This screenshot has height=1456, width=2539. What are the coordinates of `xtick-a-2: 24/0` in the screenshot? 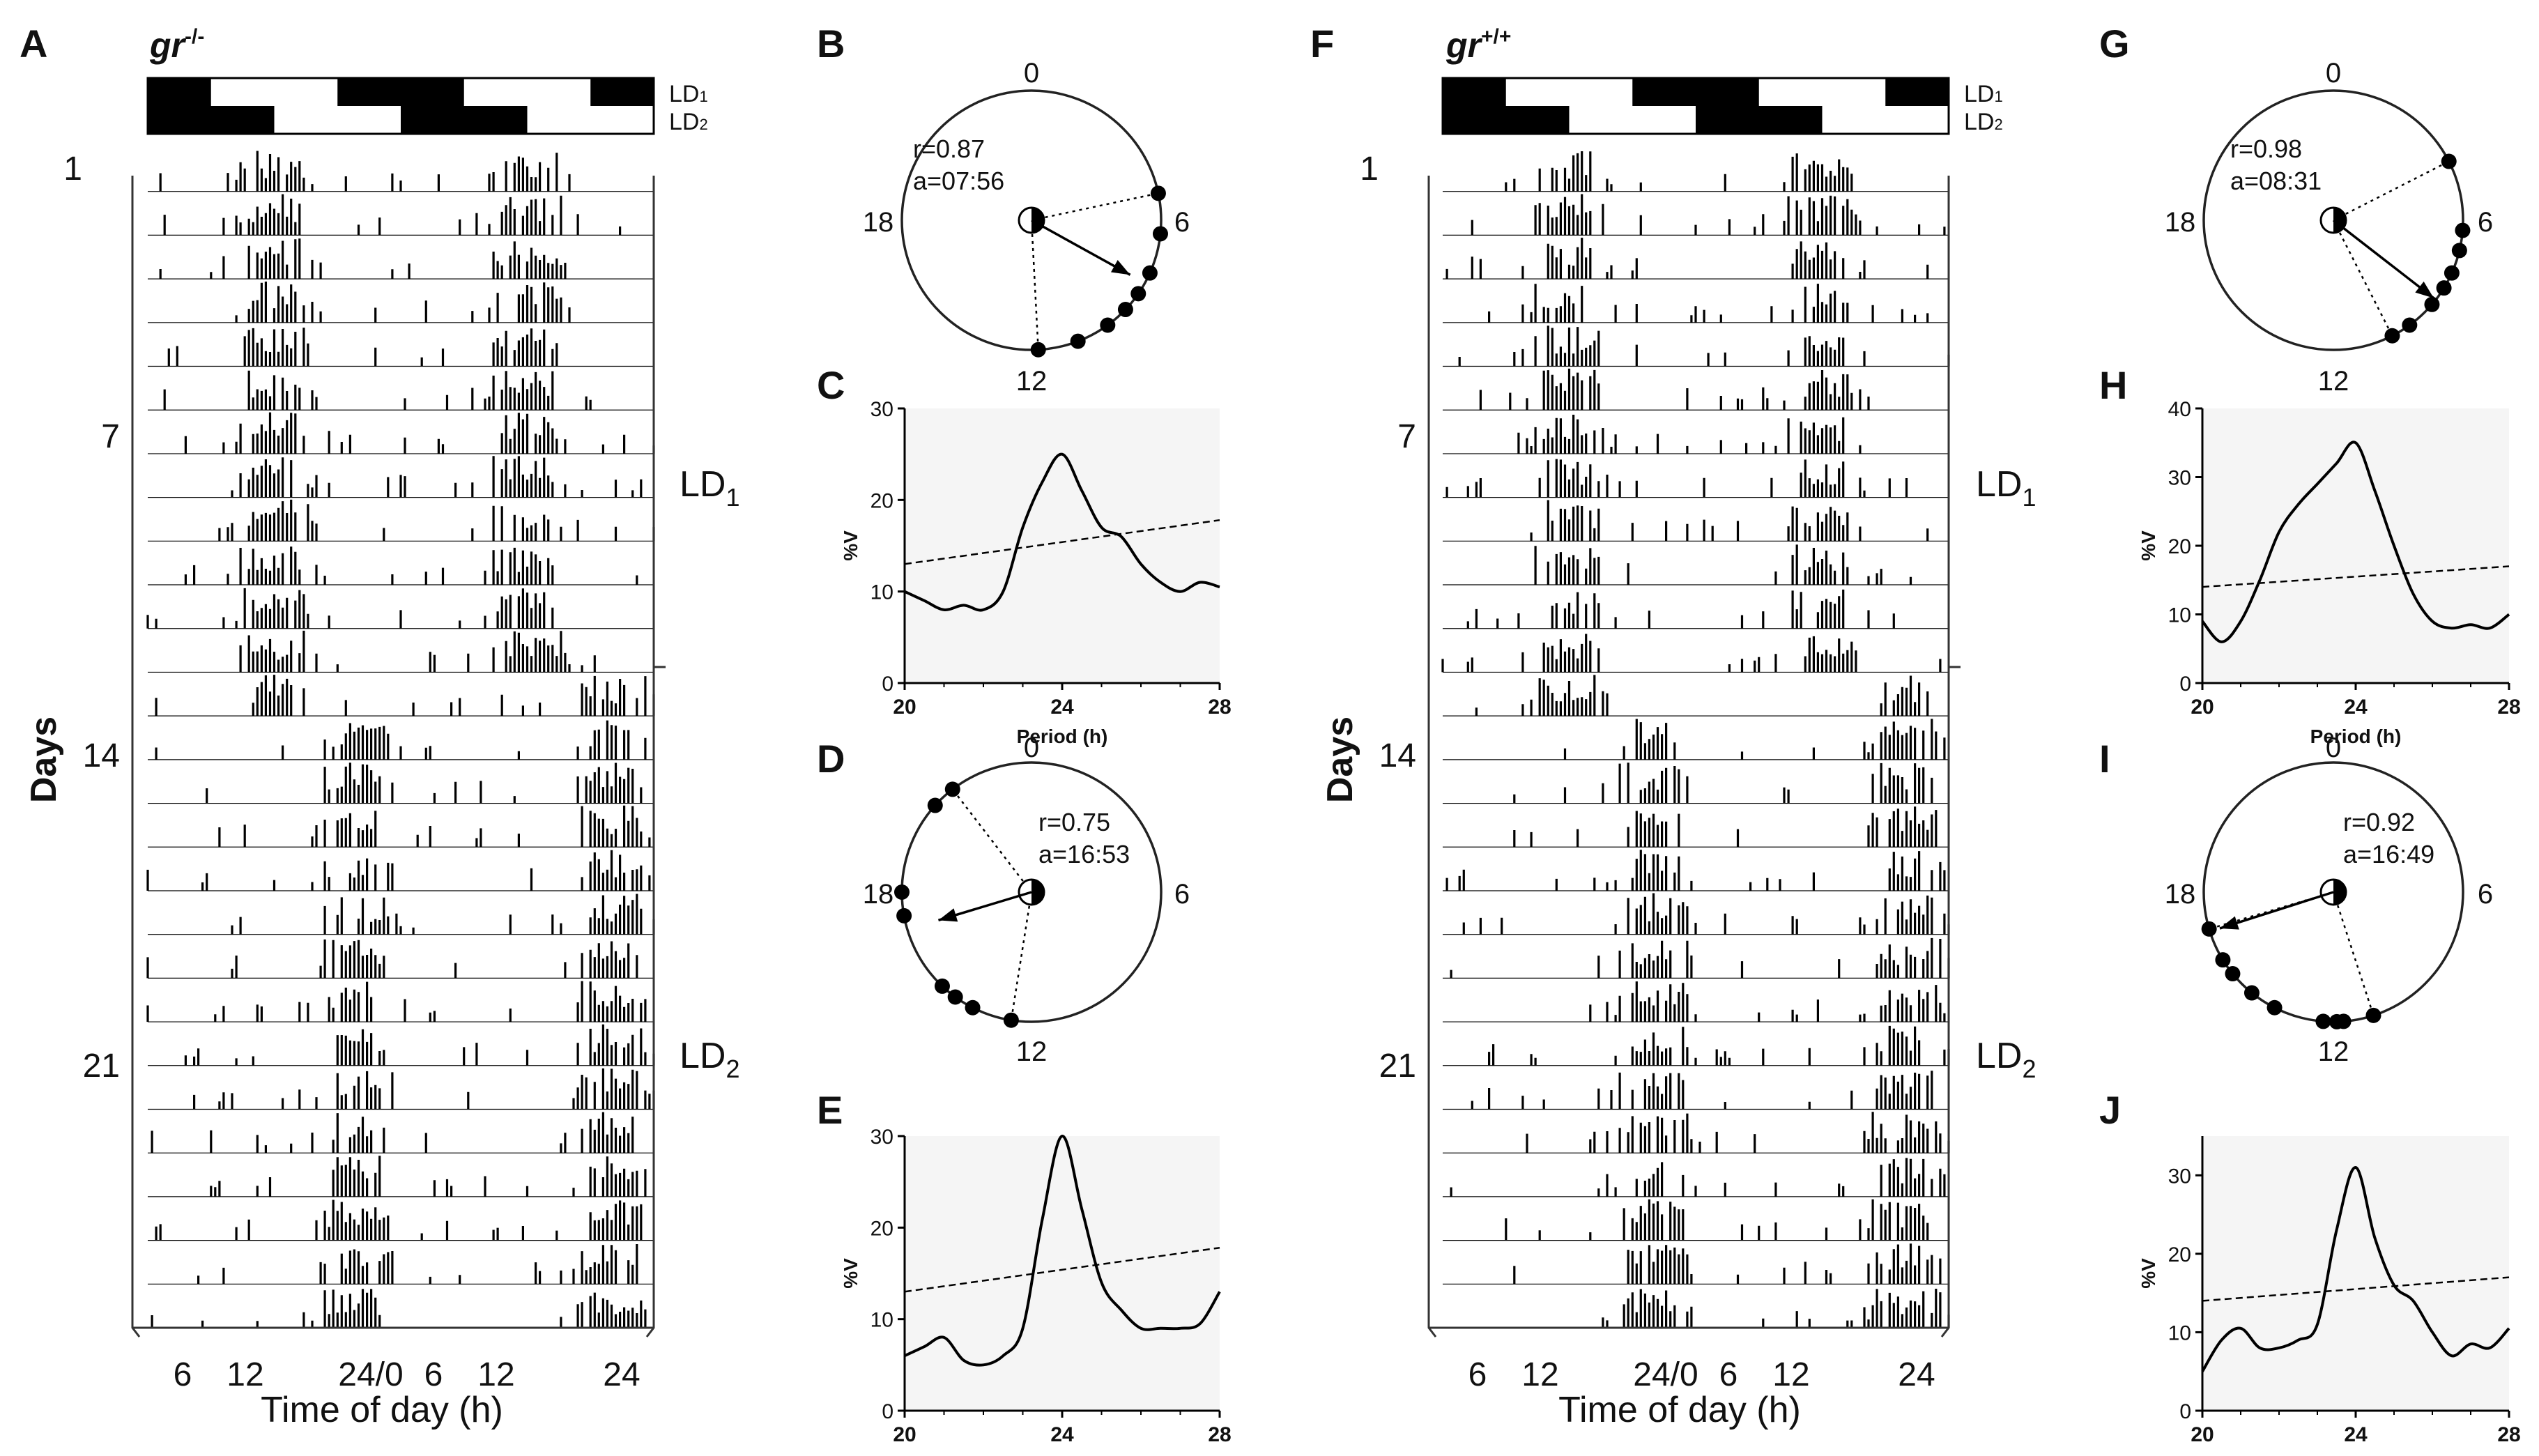 It's located at (370, 1374).